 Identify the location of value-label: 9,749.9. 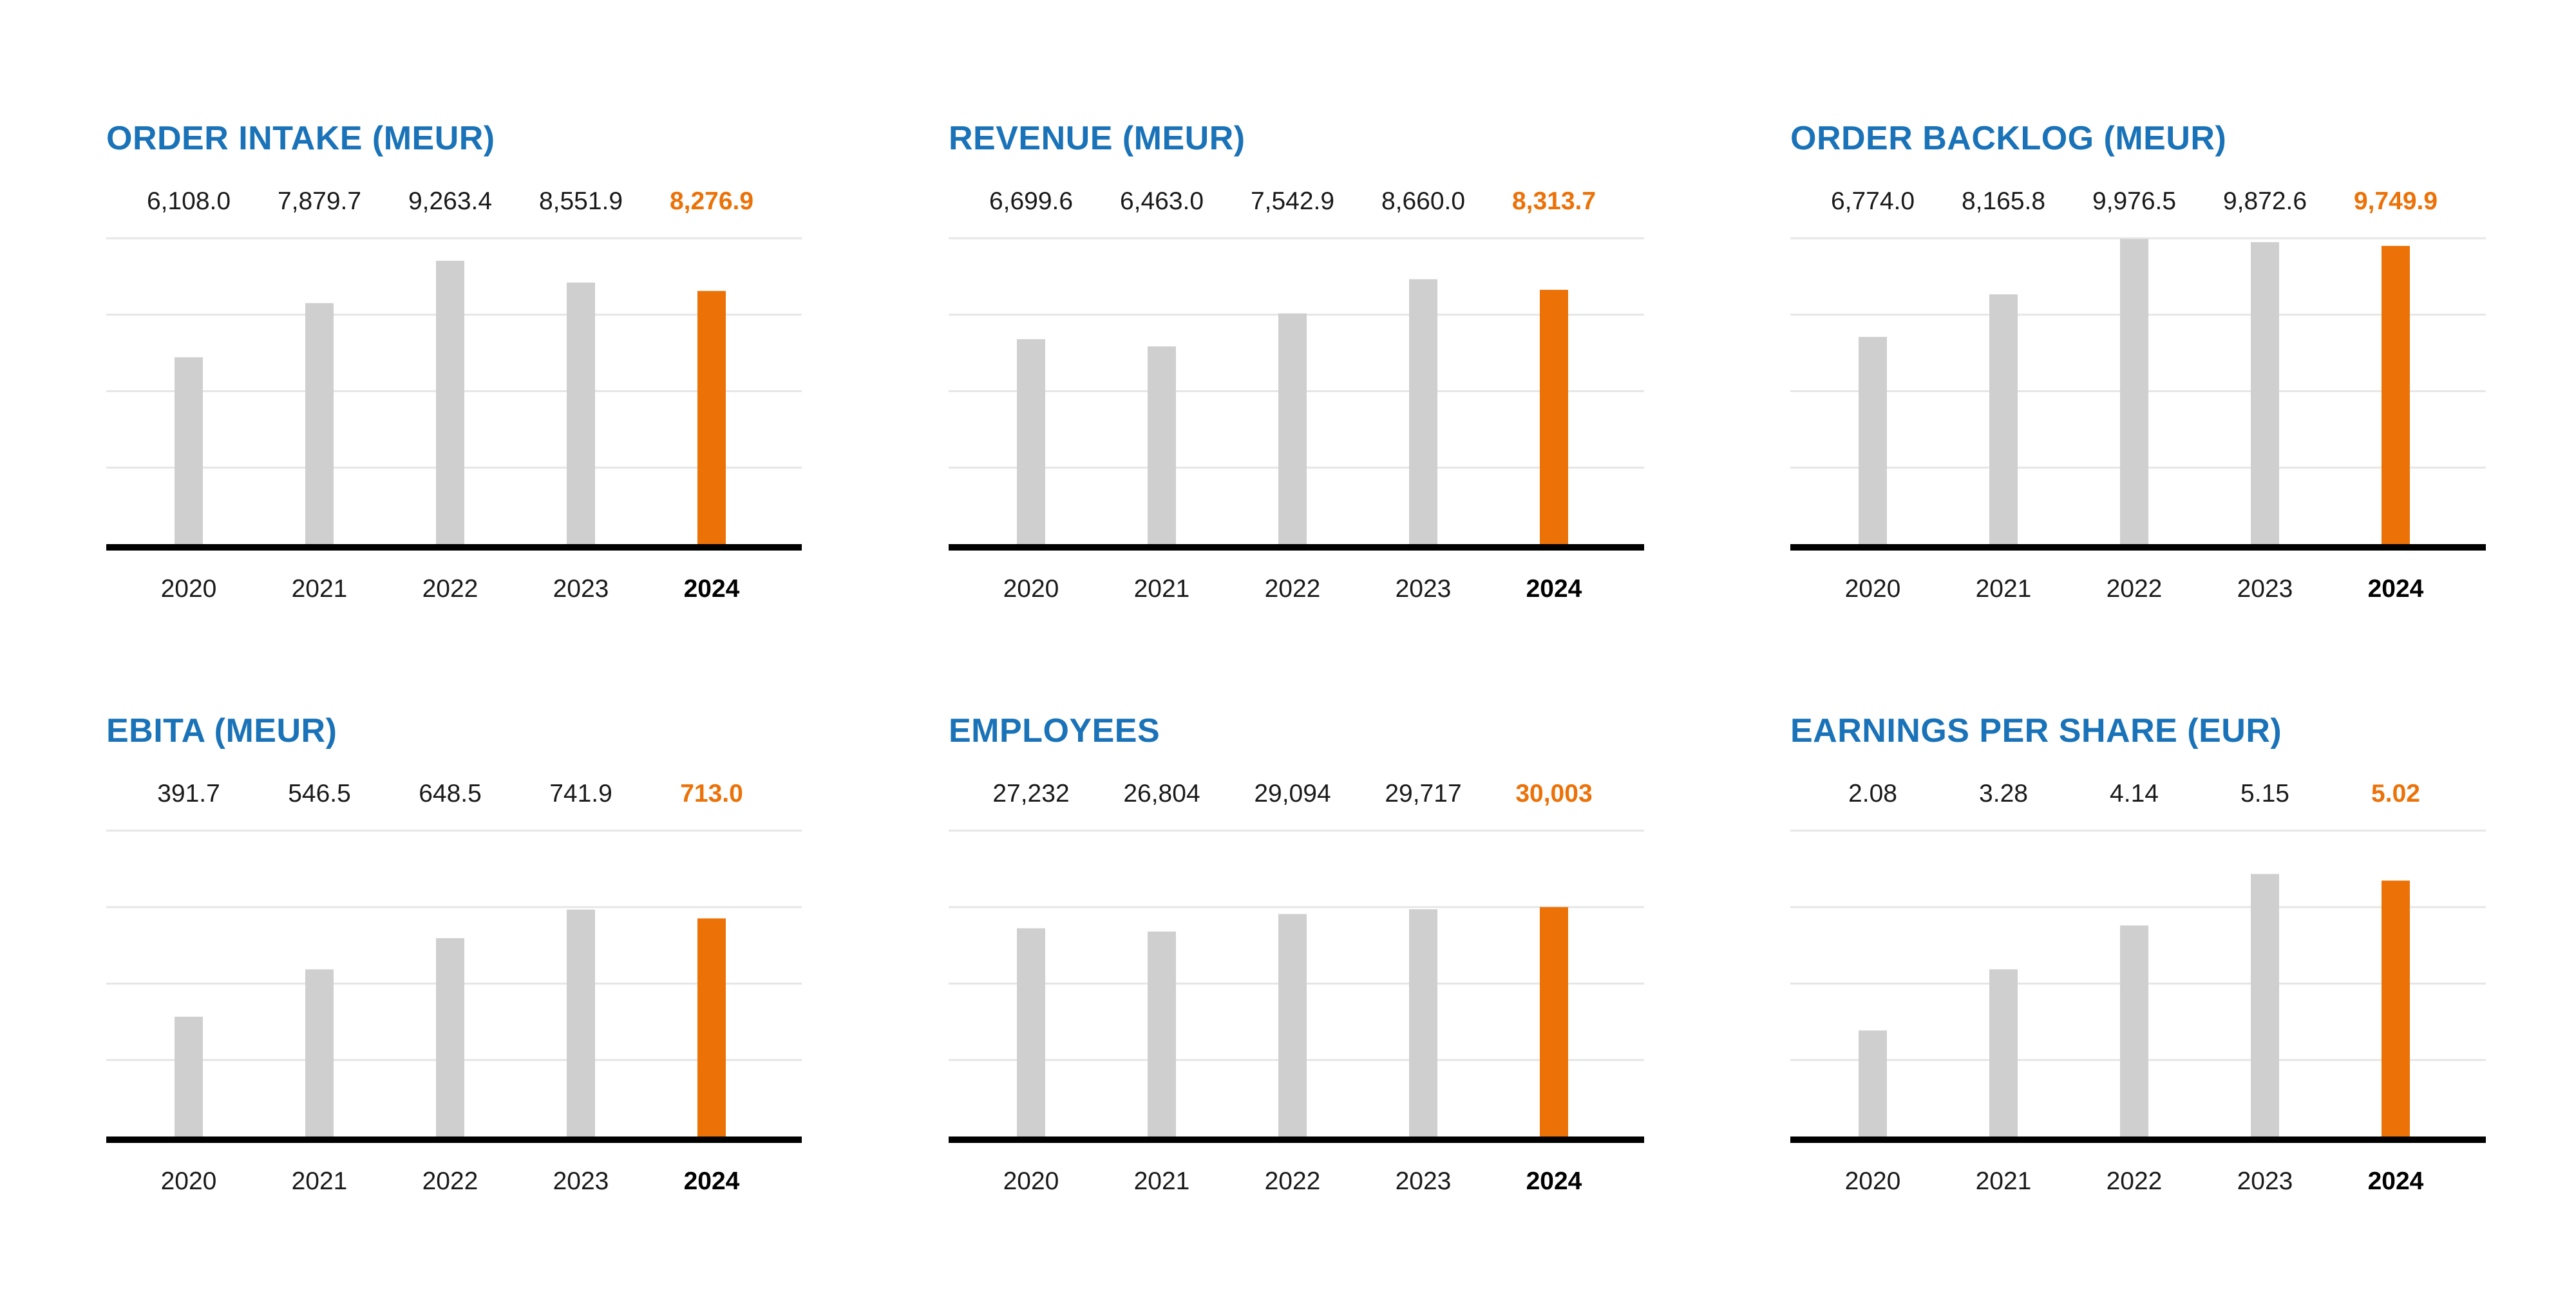
(2396, 201).